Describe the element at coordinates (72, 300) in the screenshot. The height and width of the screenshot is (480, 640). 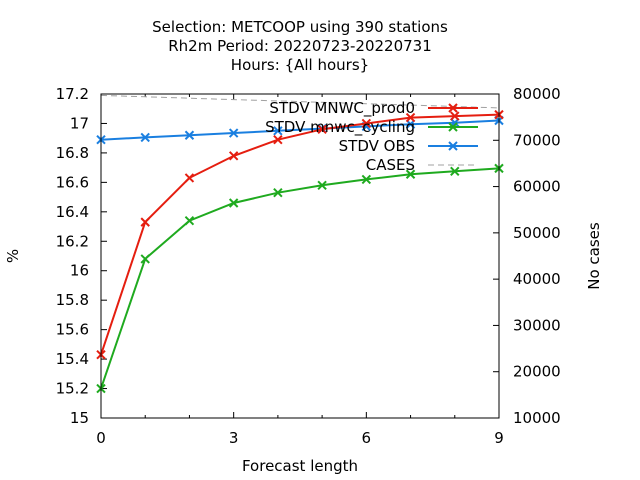
I see `y-tick-label: 15.8` at that location.